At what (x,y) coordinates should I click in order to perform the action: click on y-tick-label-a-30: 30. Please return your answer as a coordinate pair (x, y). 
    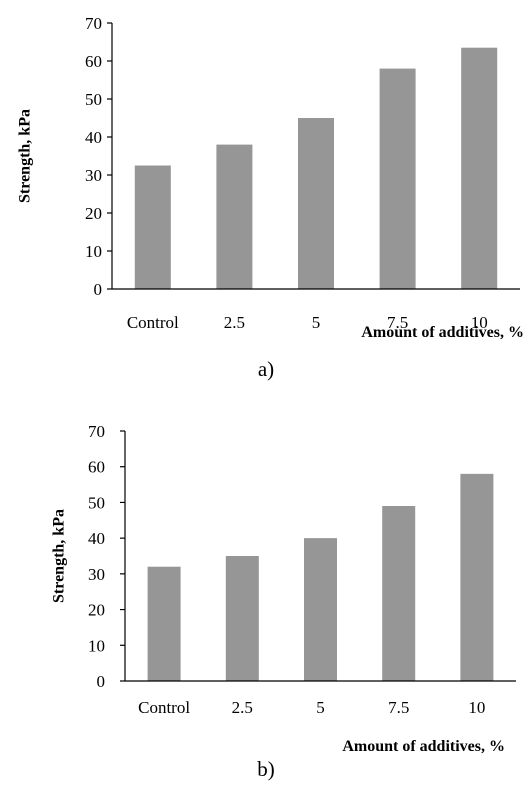
    Looking at the image, I should click on (93, 175).